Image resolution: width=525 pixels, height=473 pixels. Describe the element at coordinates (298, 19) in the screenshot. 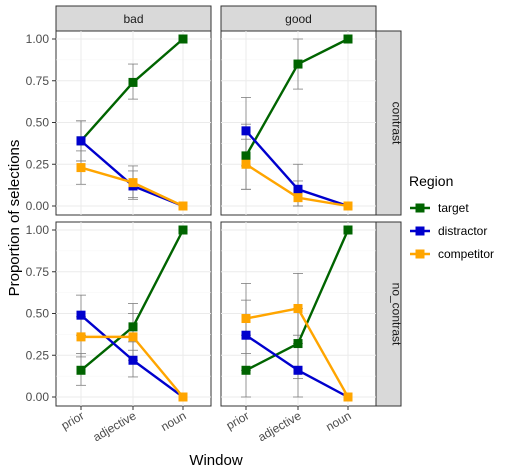

I see `facet-label-good: good` at that location.